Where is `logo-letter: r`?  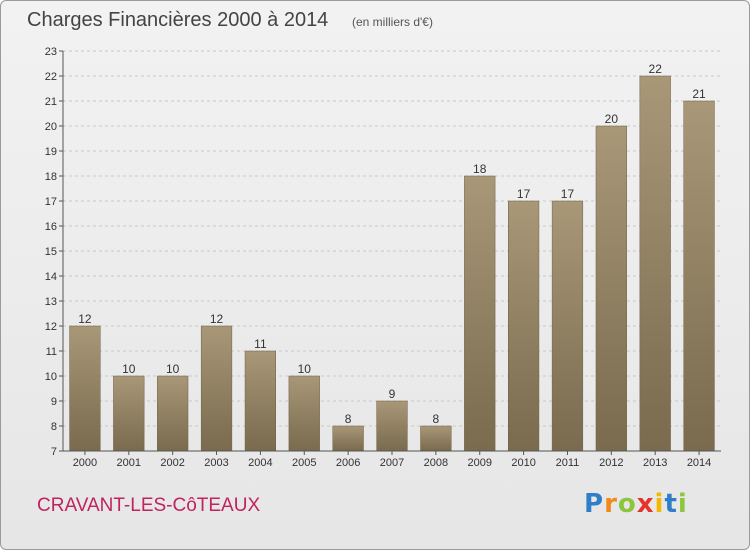 logo-letter: r is located at coordinates (611, 504).